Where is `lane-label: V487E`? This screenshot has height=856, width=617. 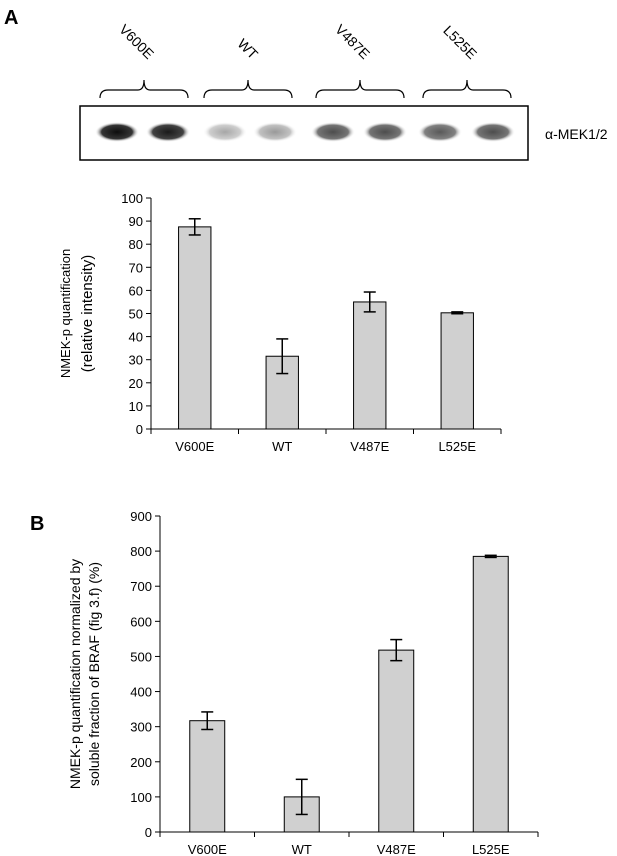
lane-label: V487E is located at coordinates (352, 41).